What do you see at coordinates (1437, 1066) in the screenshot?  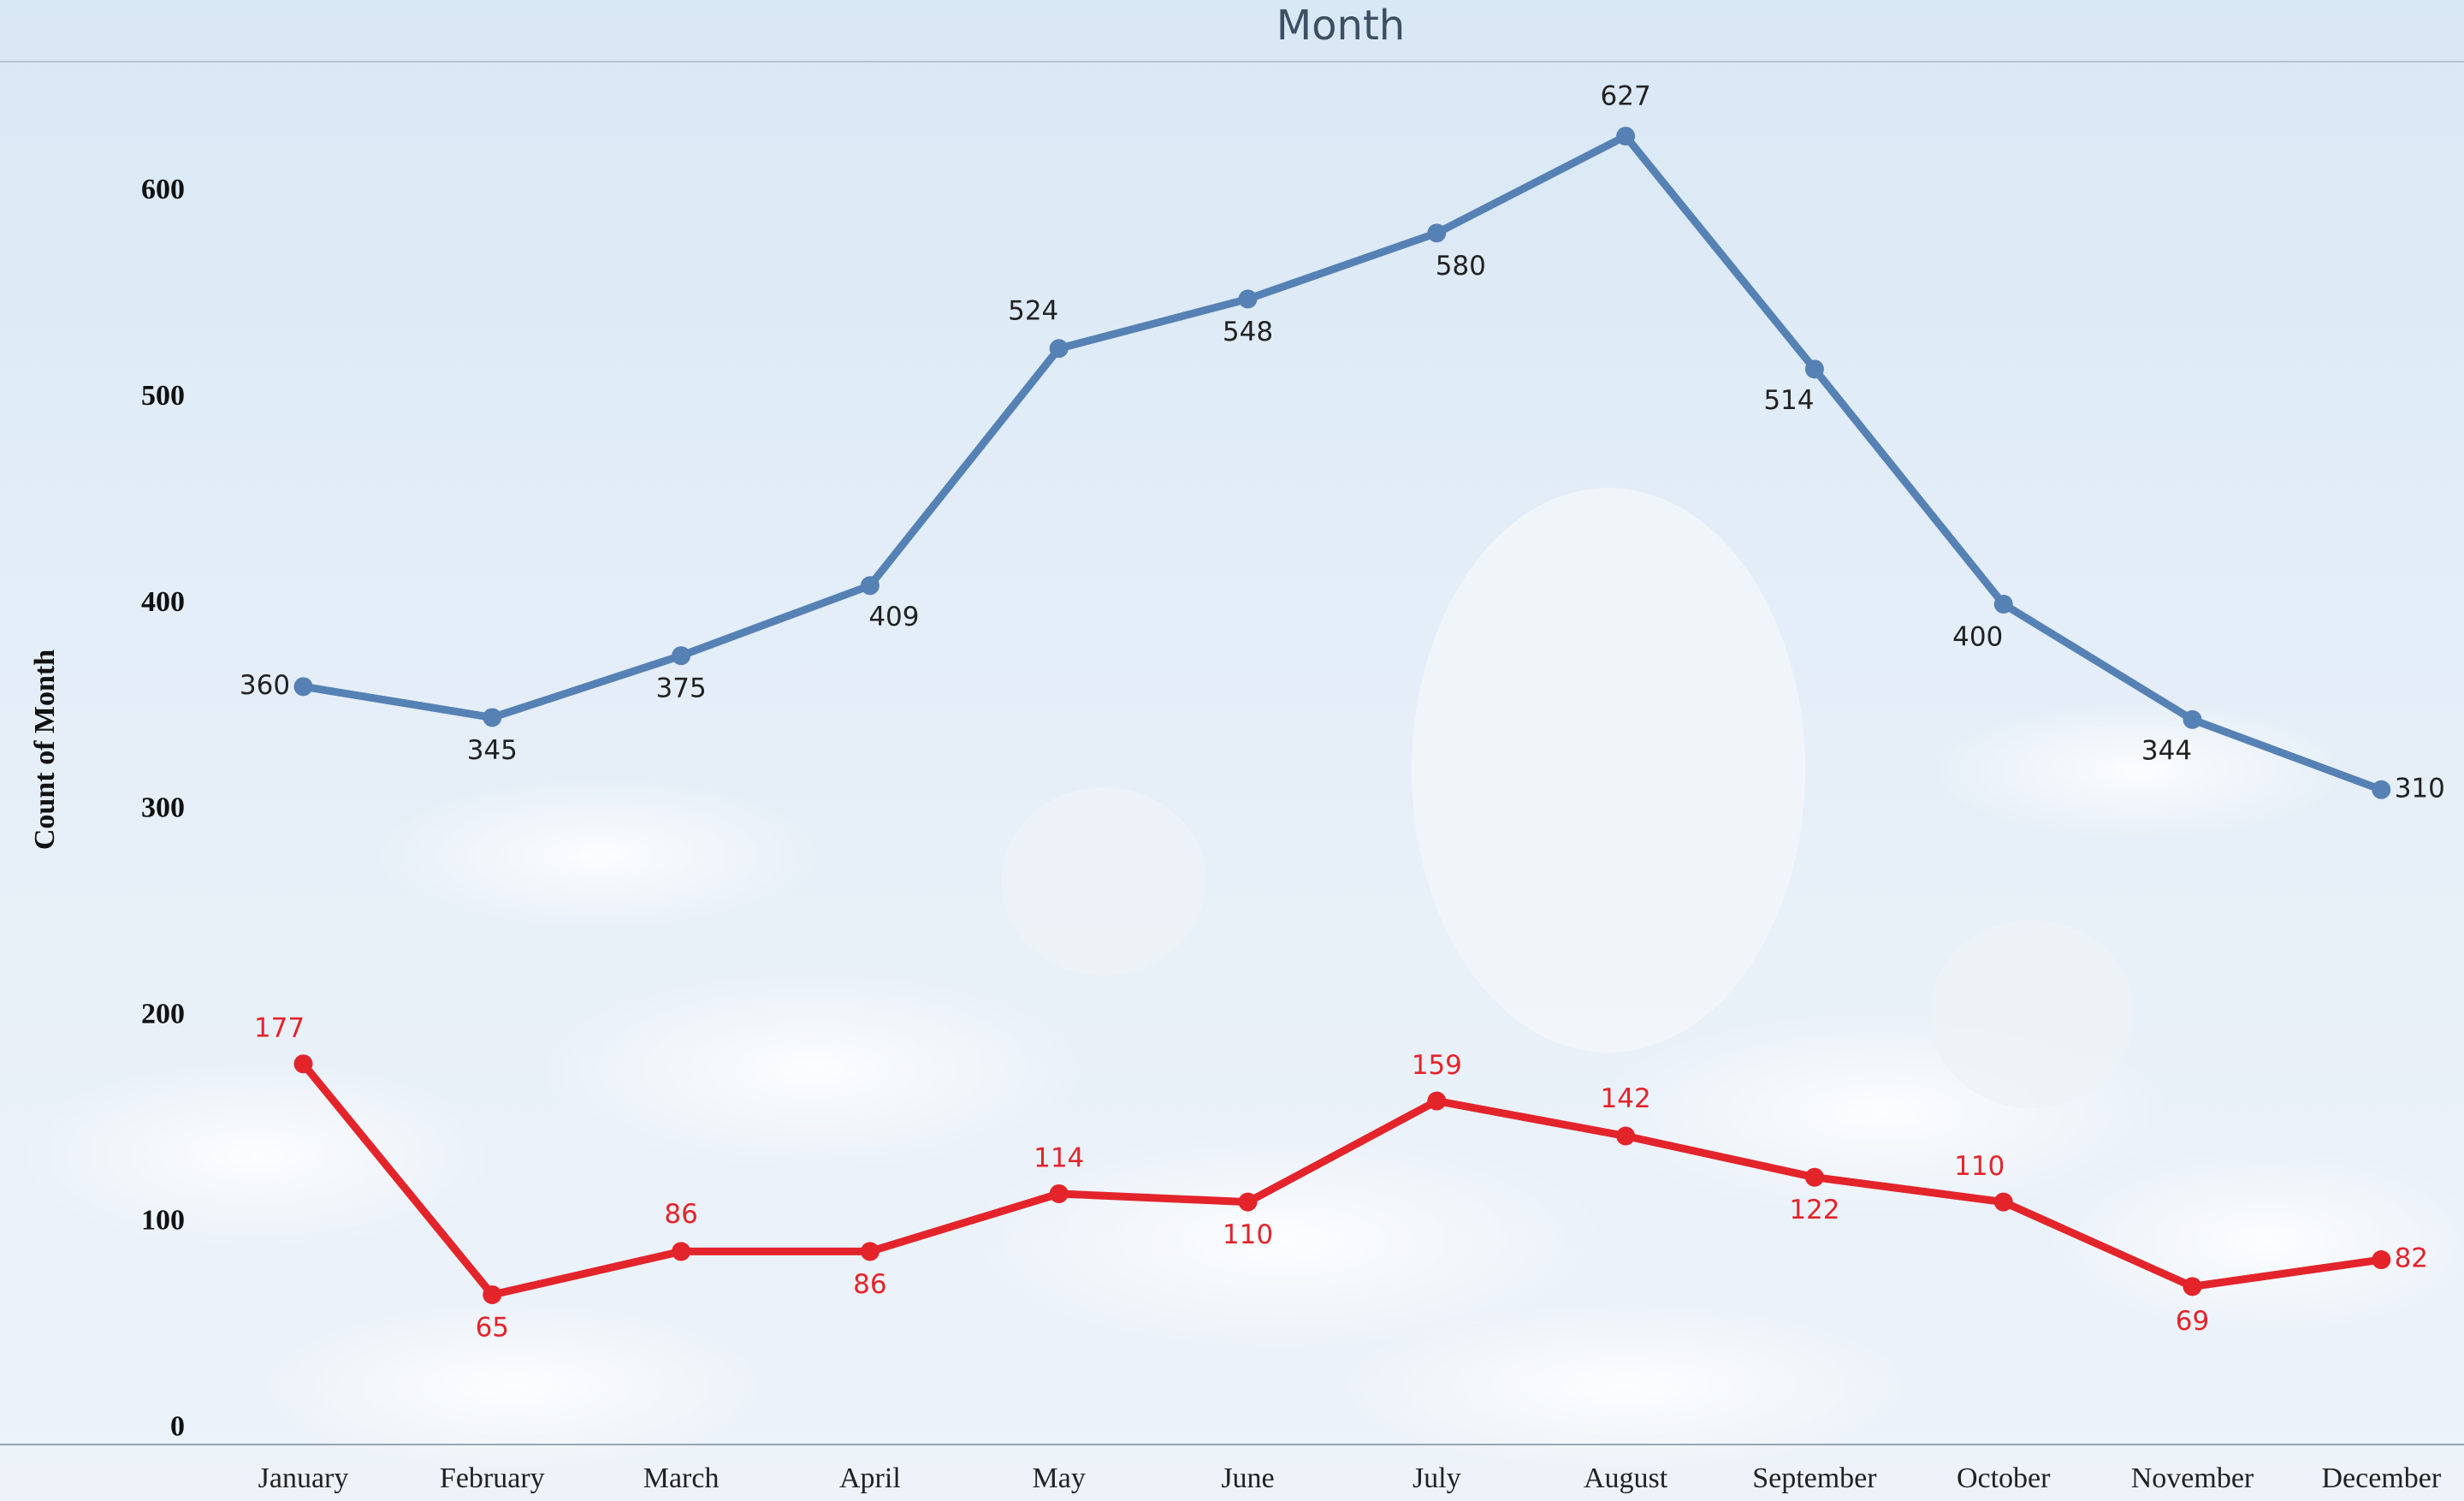 I see `data-label: 159` at bounding box center [1437, 1066].